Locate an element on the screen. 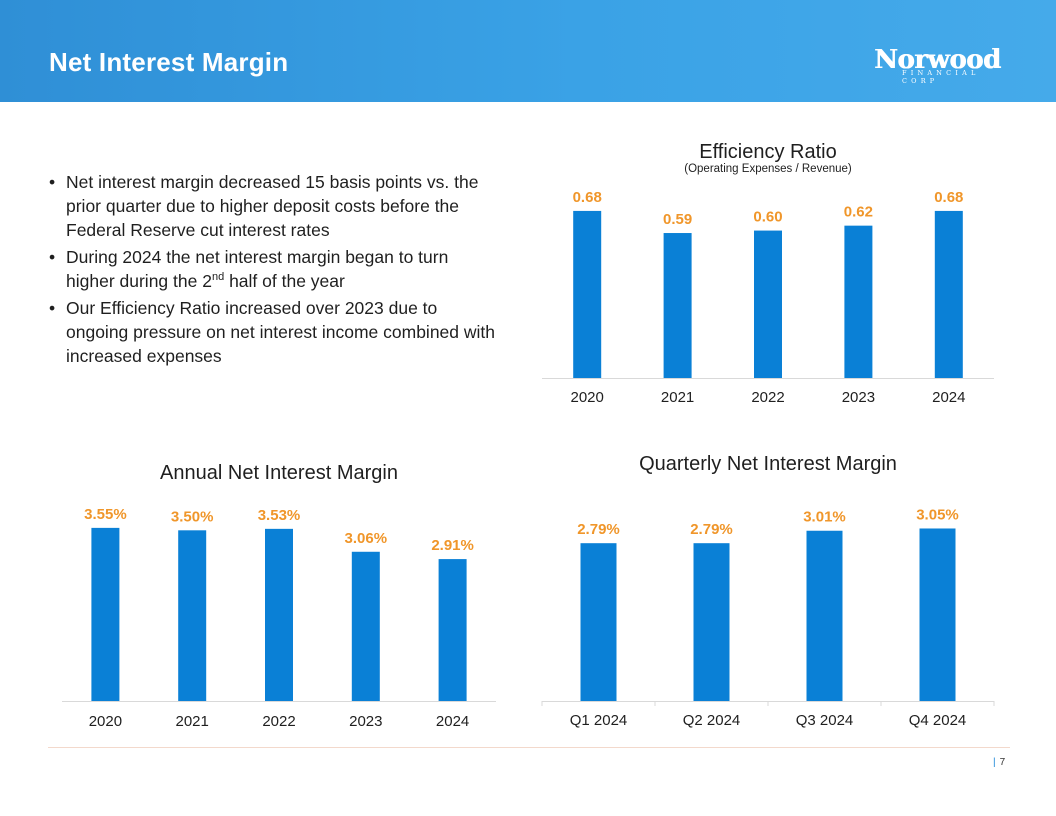  norwood-logo: Norwood FINANCIAL CORP is located at coordinates (942, 65).